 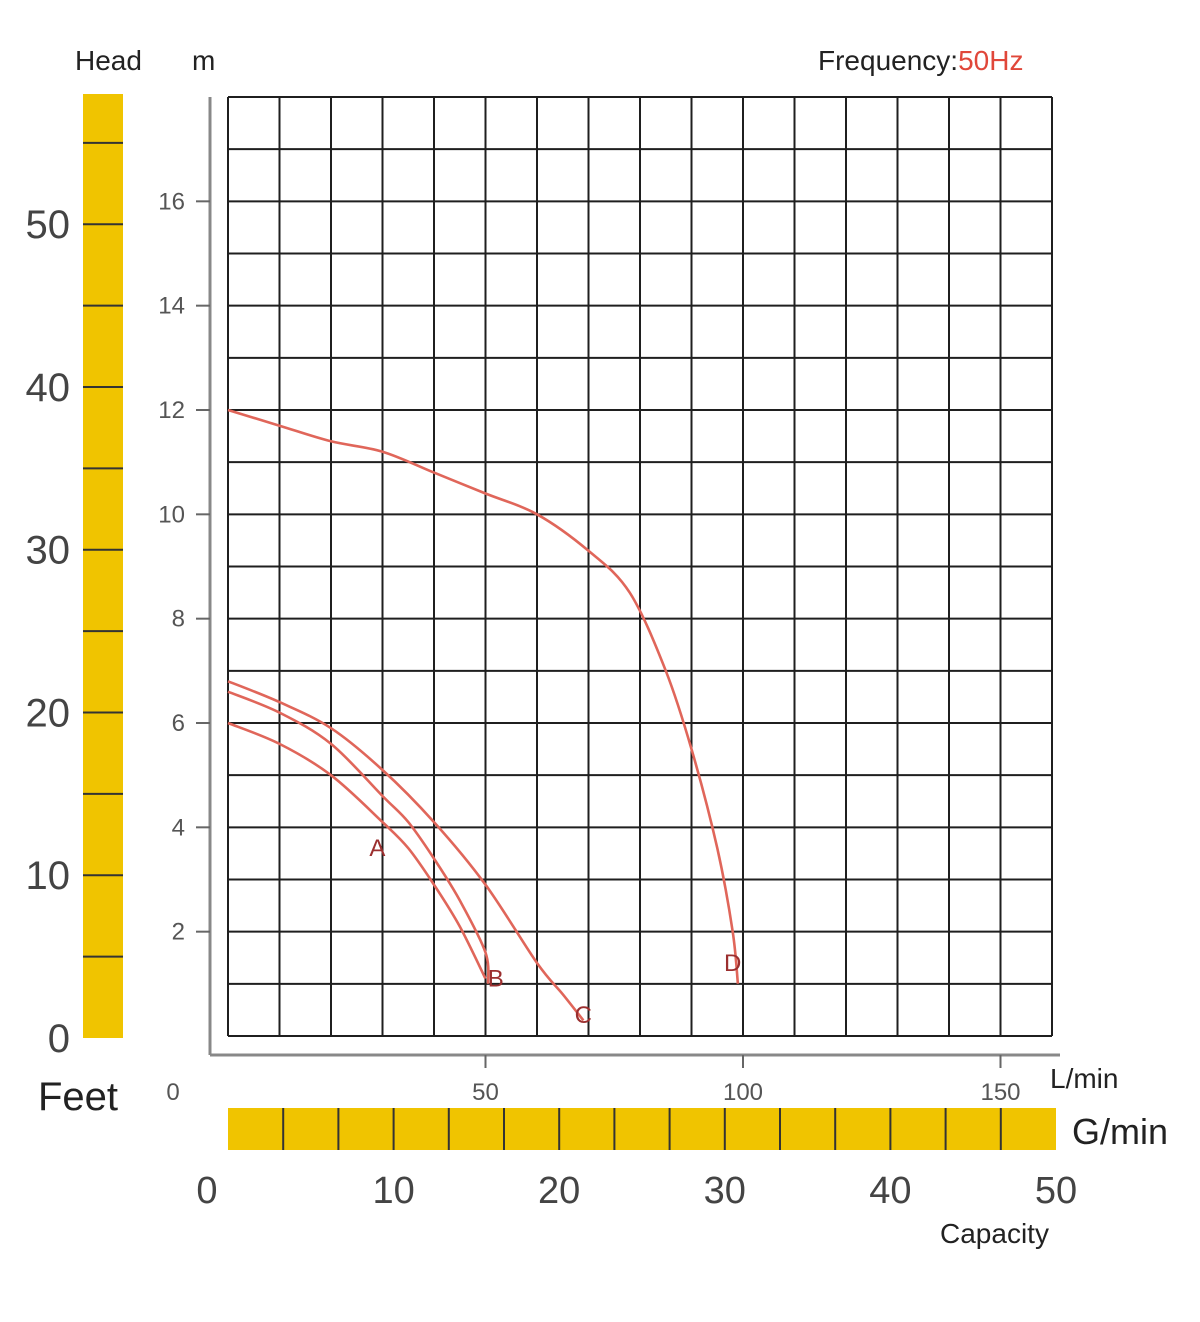 I want to click on gmin-tick-label: 30, so click(x=725, y=1191).